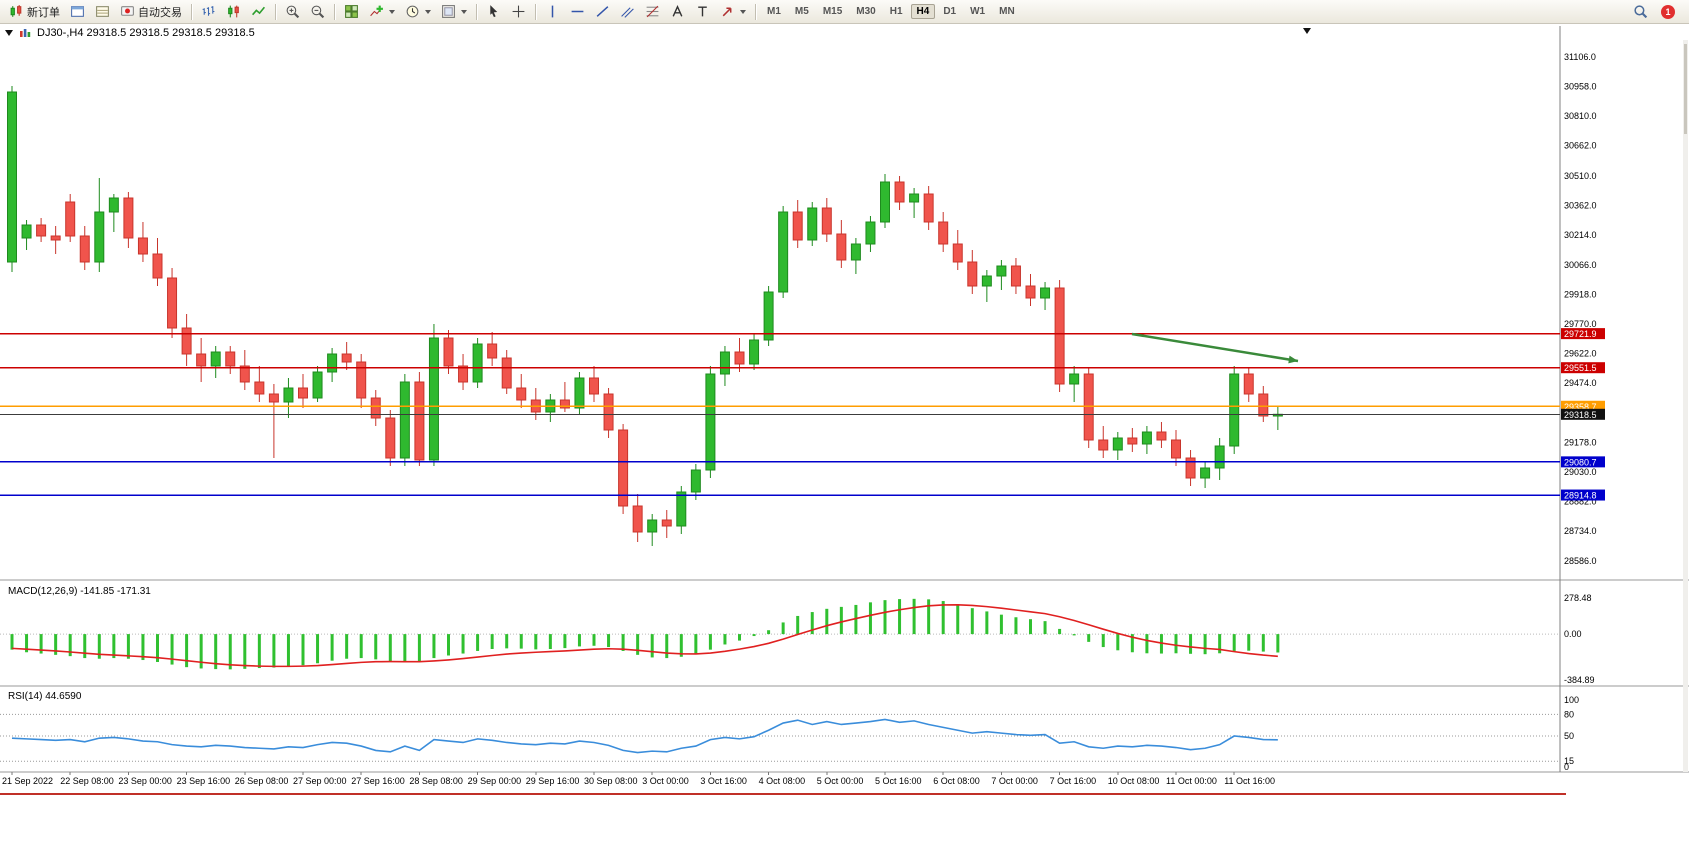 Image resolution: width=1689 pixels, height=856 pixels. I want to click on zoom-out-icon, so click(318, 12).